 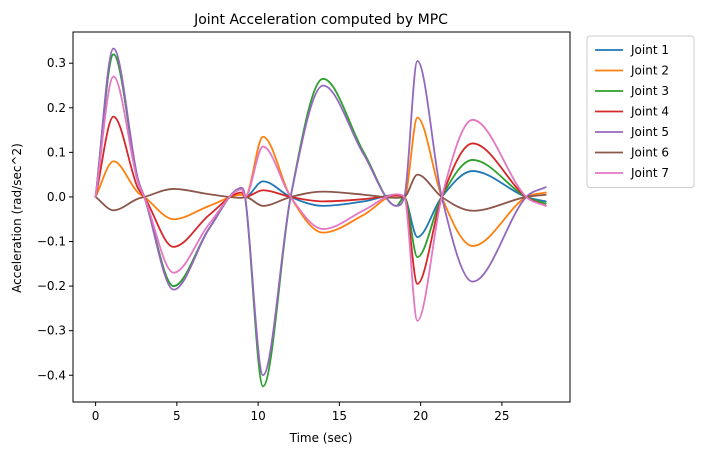 What do you see at coordinates (51, 242) in the screenshot?
I see `y-tick-label: −0.1` at bounding box center [51, 242].